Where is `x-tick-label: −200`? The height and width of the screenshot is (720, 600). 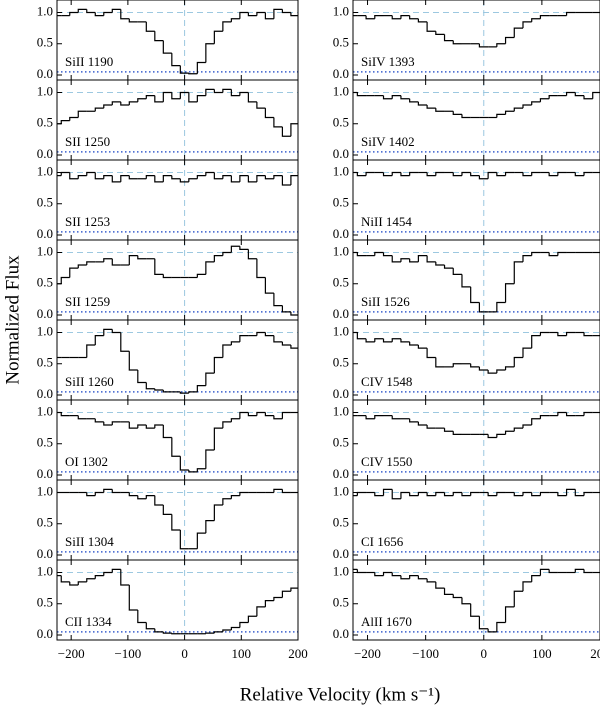 x-tick-label: −200 is located at coordinates (367, 653).